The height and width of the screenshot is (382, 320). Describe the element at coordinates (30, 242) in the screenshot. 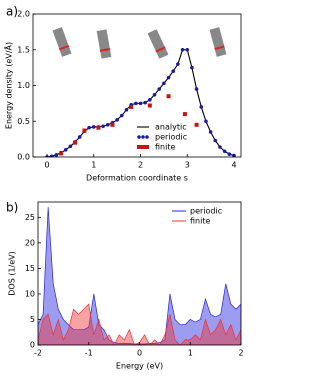

I see `y-tick-label: 20` at that location.